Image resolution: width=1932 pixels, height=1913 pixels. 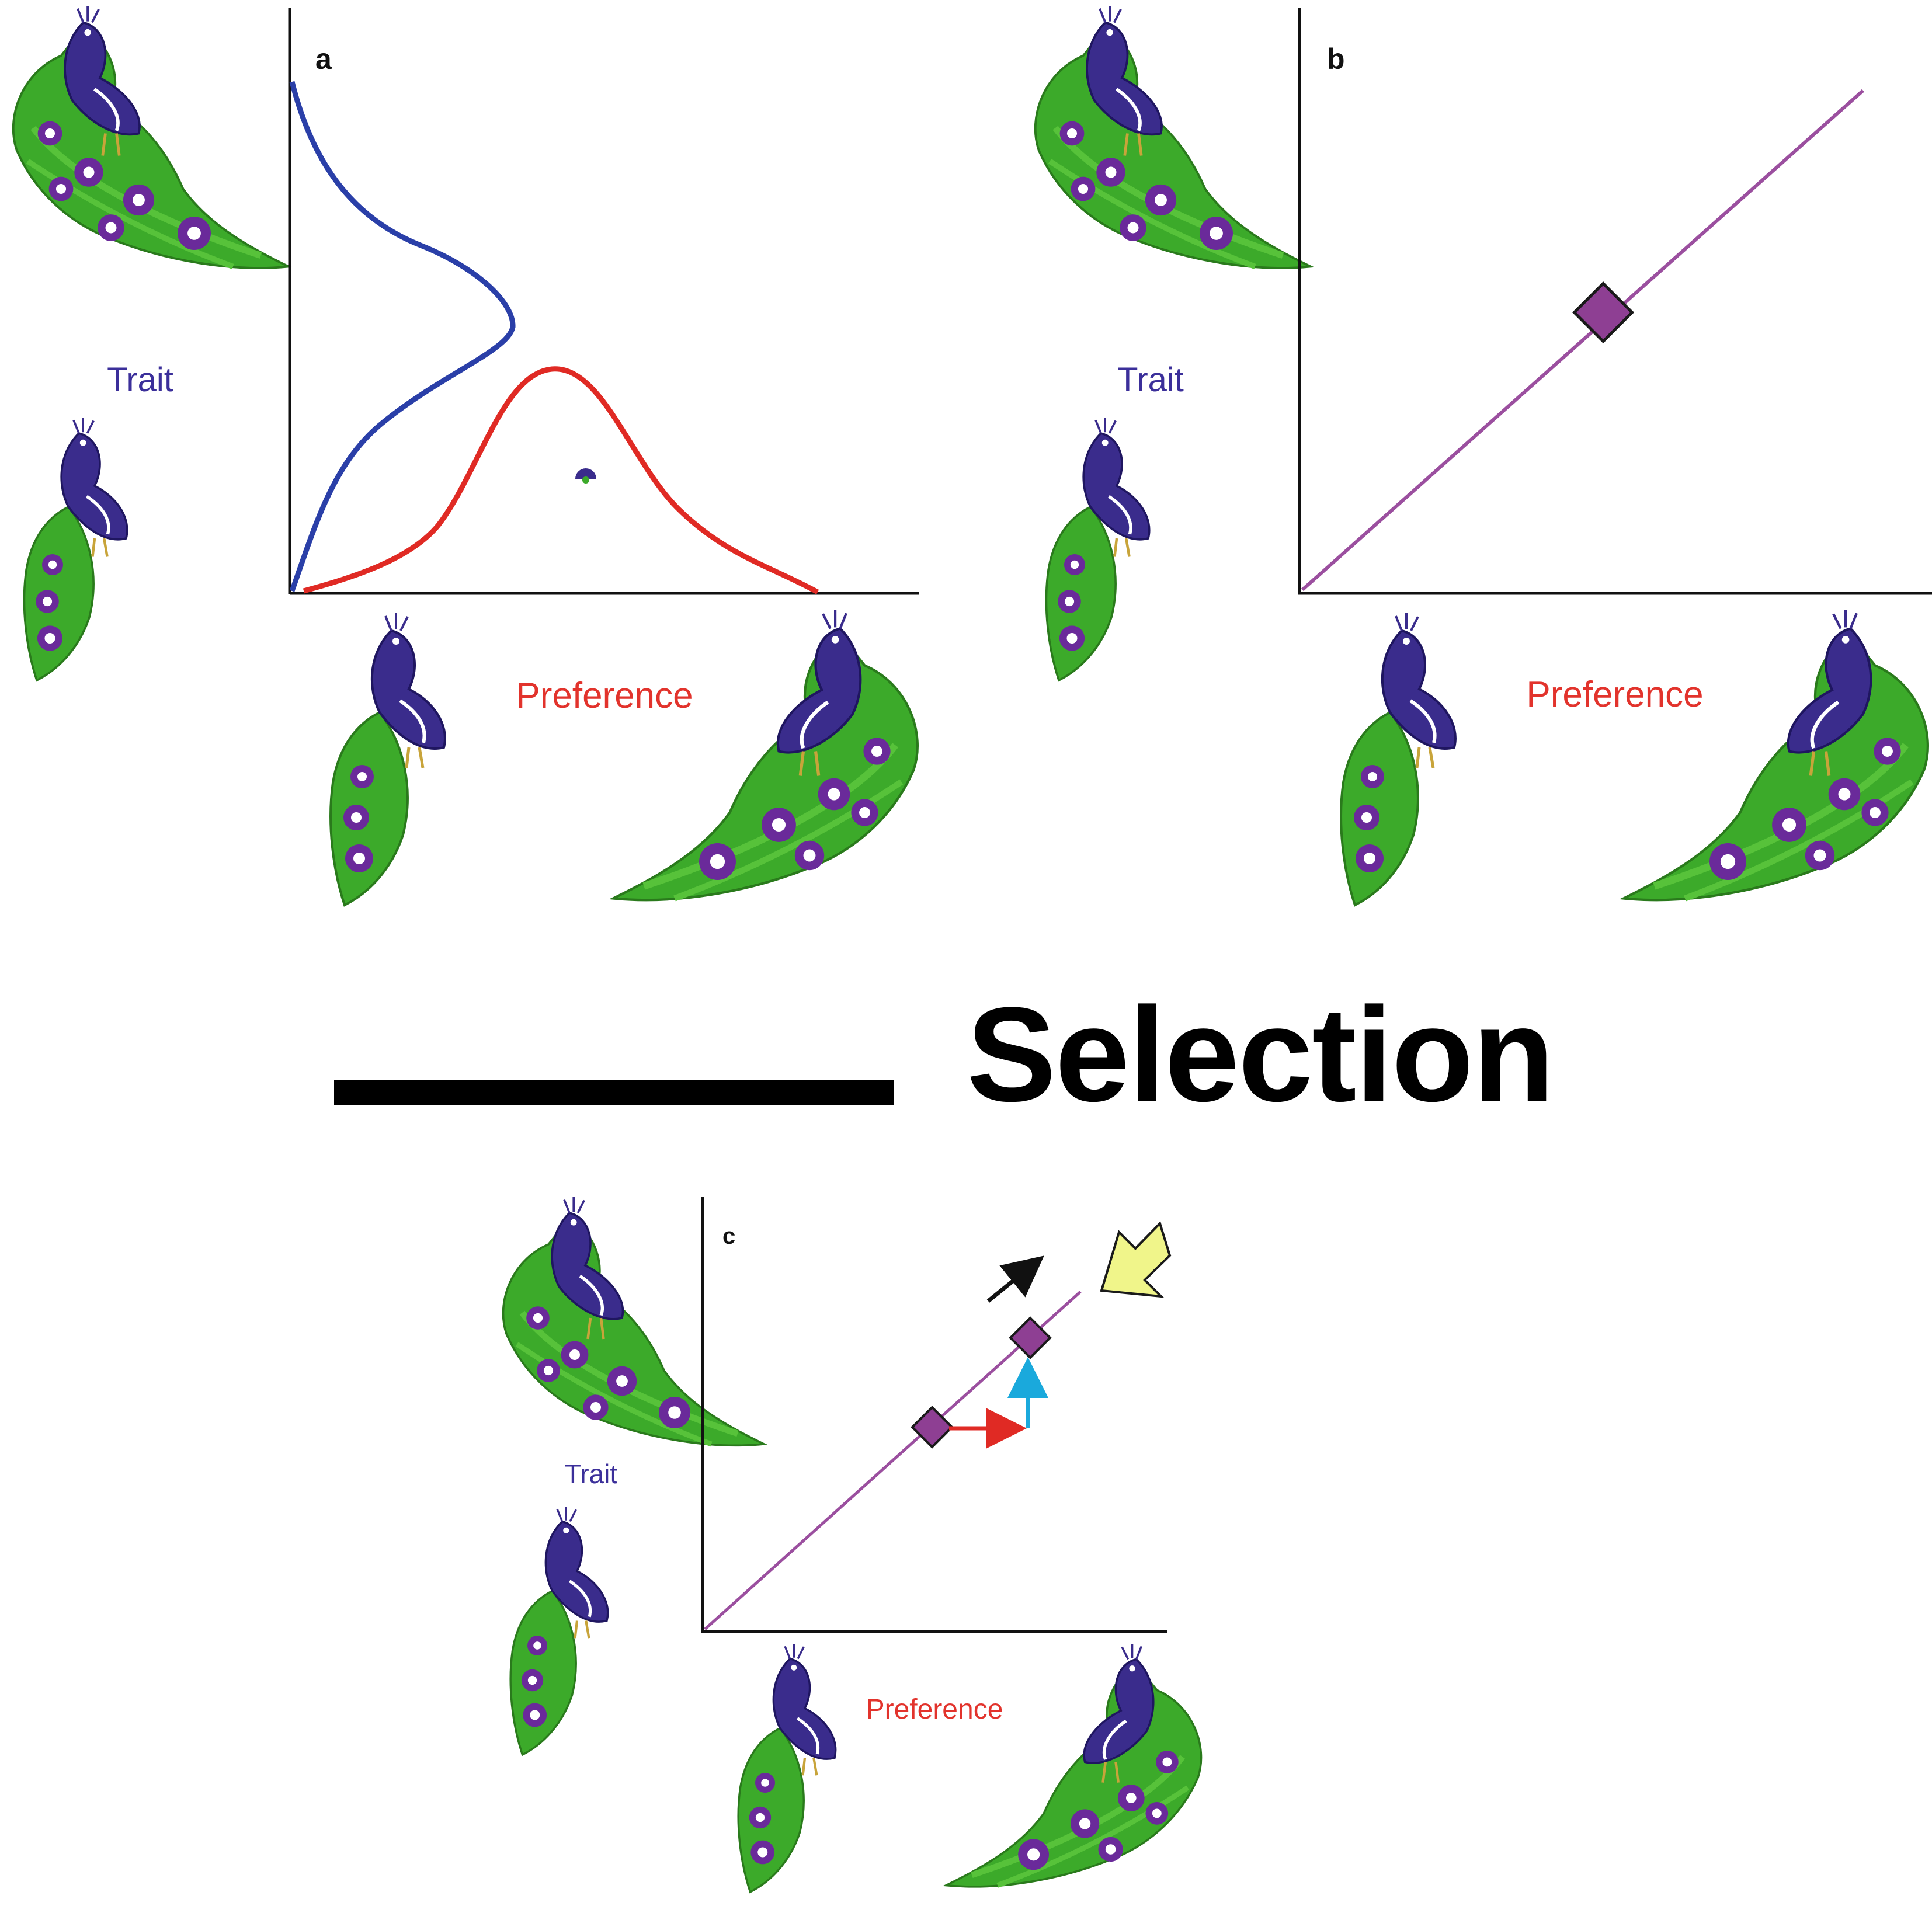 I want to click on panel-c: Trait c Preference, so click(x=852, y=1545).